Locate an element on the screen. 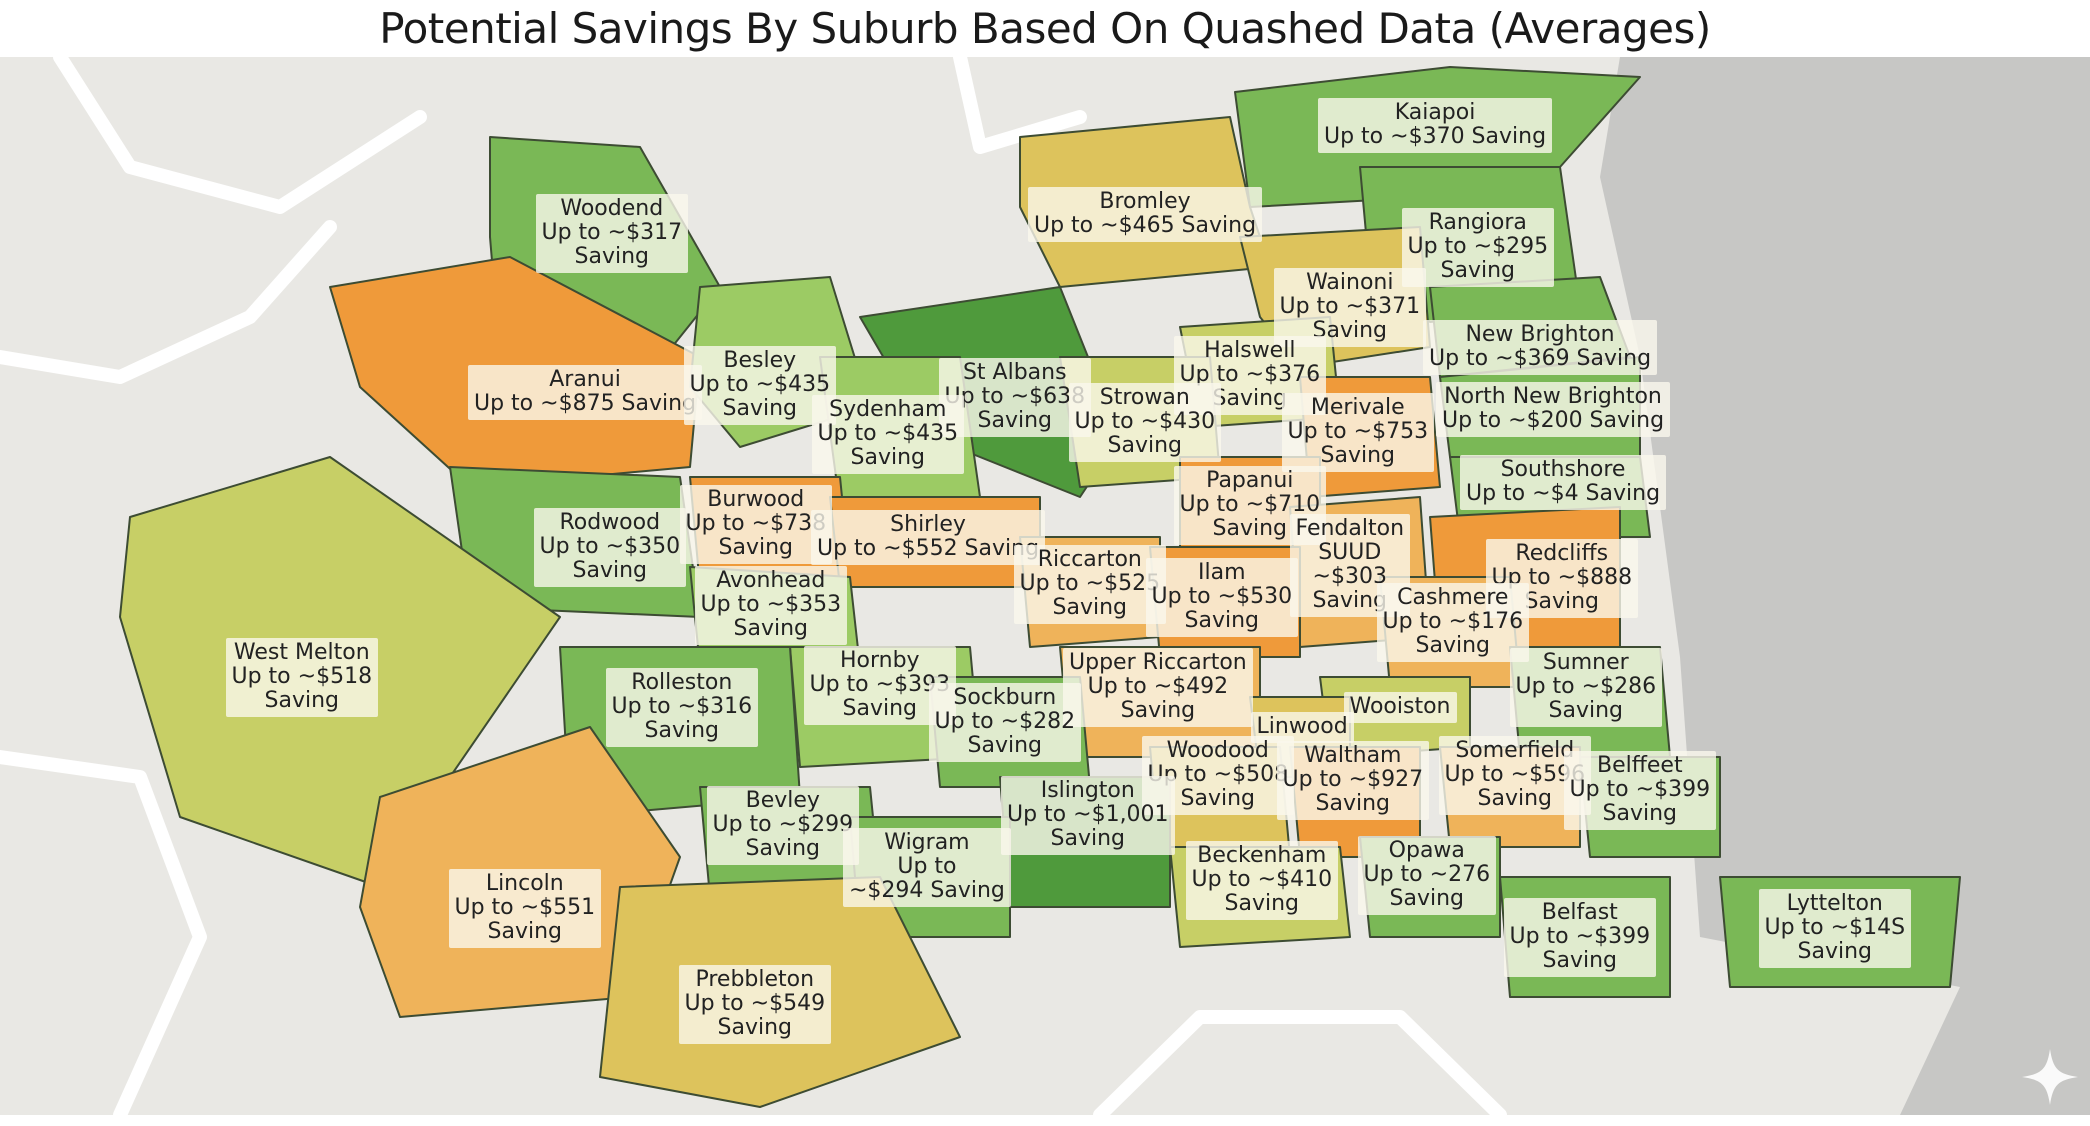 The width and height of the screenshot is (2090, 1126). suburb-saving-text: Up to ~$4 Saving is located at coordinates (1563, 493).